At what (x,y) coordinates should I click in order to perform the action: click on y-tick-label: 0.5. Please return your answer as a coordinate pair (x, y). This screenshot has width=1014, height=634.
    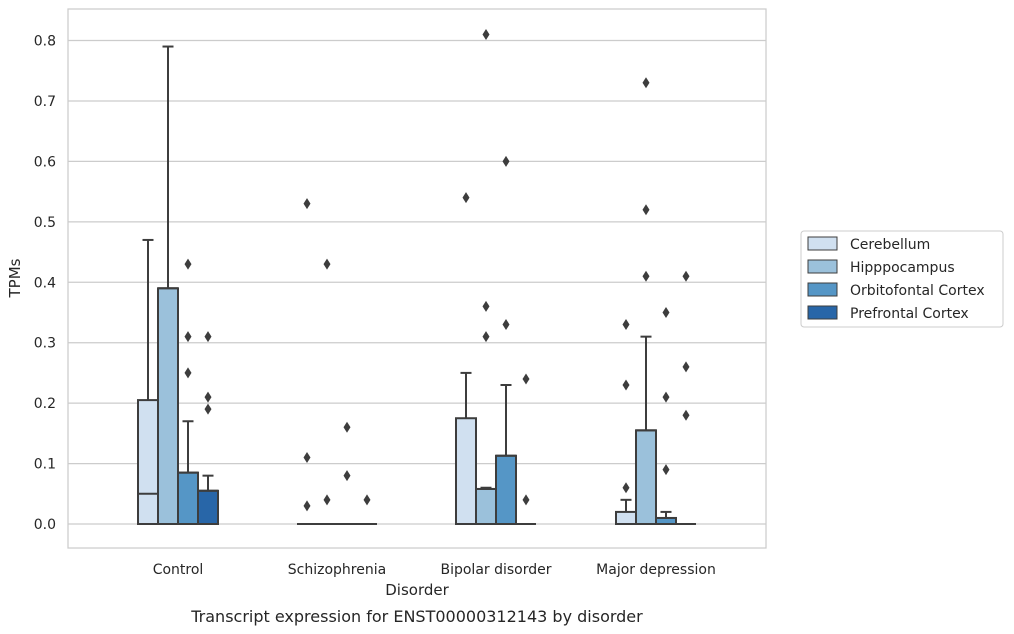
    Looking at the image, I should click on (45, 223).